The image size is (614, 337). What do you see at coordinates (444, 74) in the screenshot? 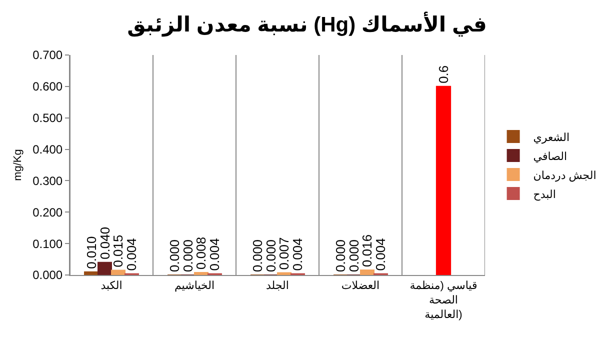
I see `data-label: 0.6` at bounding box center [444, 74].